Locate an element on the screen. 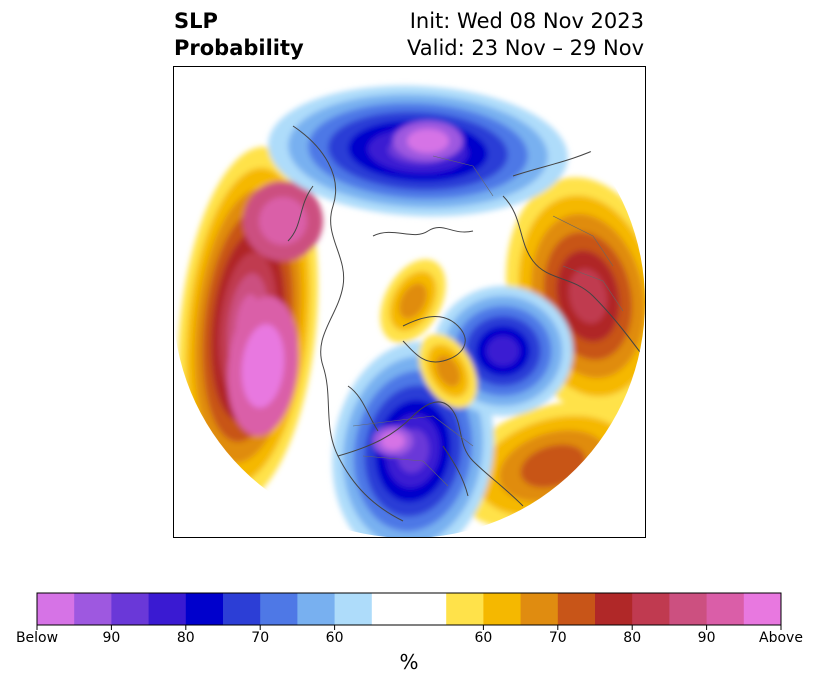 This screenshot has height=686, width=819. colorbar-ticks: Below 90 80 70 60 60 70 80 90 Above is located at coordinates (409, 635).